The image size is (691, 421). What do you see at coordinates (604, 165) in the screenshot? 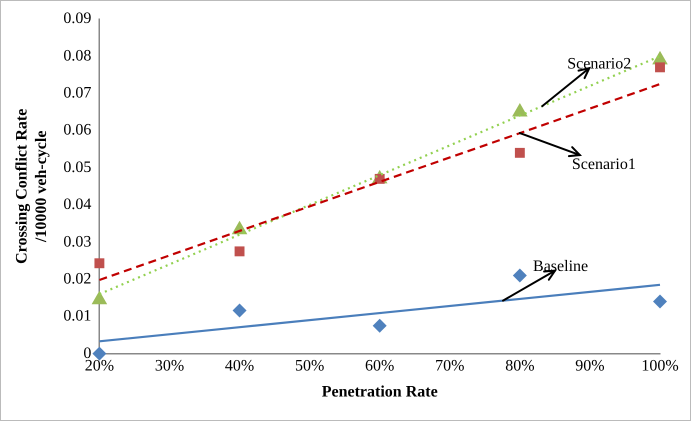
I see `text: Scenario1` at bounding box center [604, 165].